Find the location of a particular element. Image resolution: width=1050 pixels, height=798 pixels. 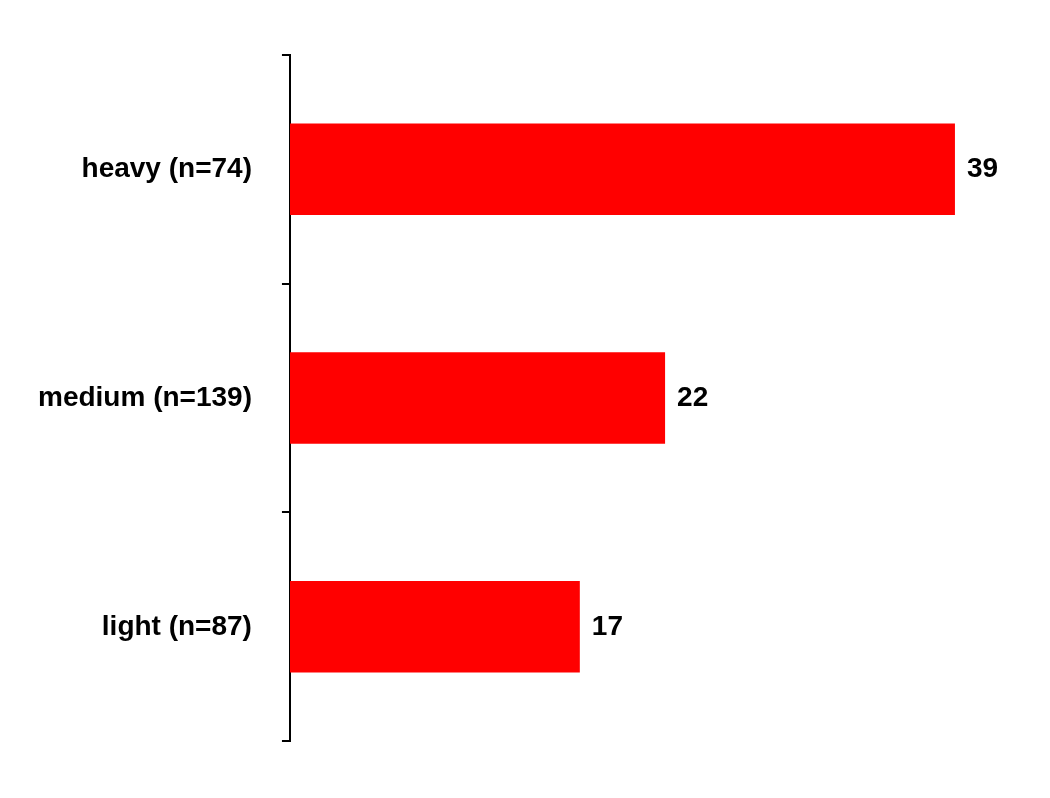

data-label: 17 is located at coordinates (607, 625).